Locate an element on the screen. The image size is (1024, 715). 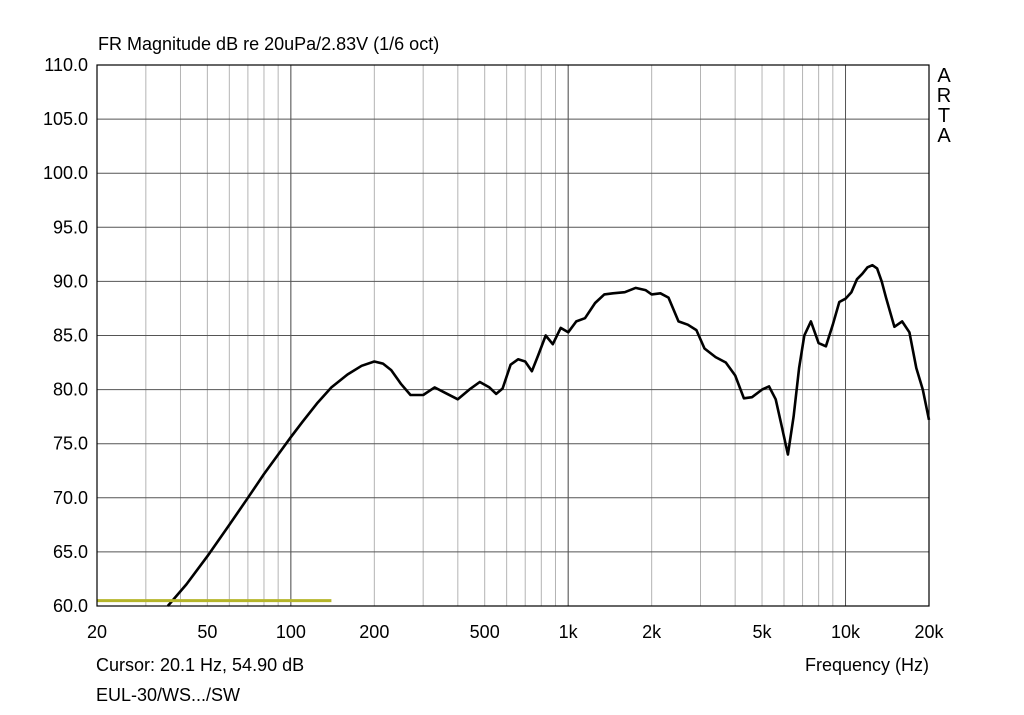
x-tick-label: 200 is located at coordinates (374, 632).